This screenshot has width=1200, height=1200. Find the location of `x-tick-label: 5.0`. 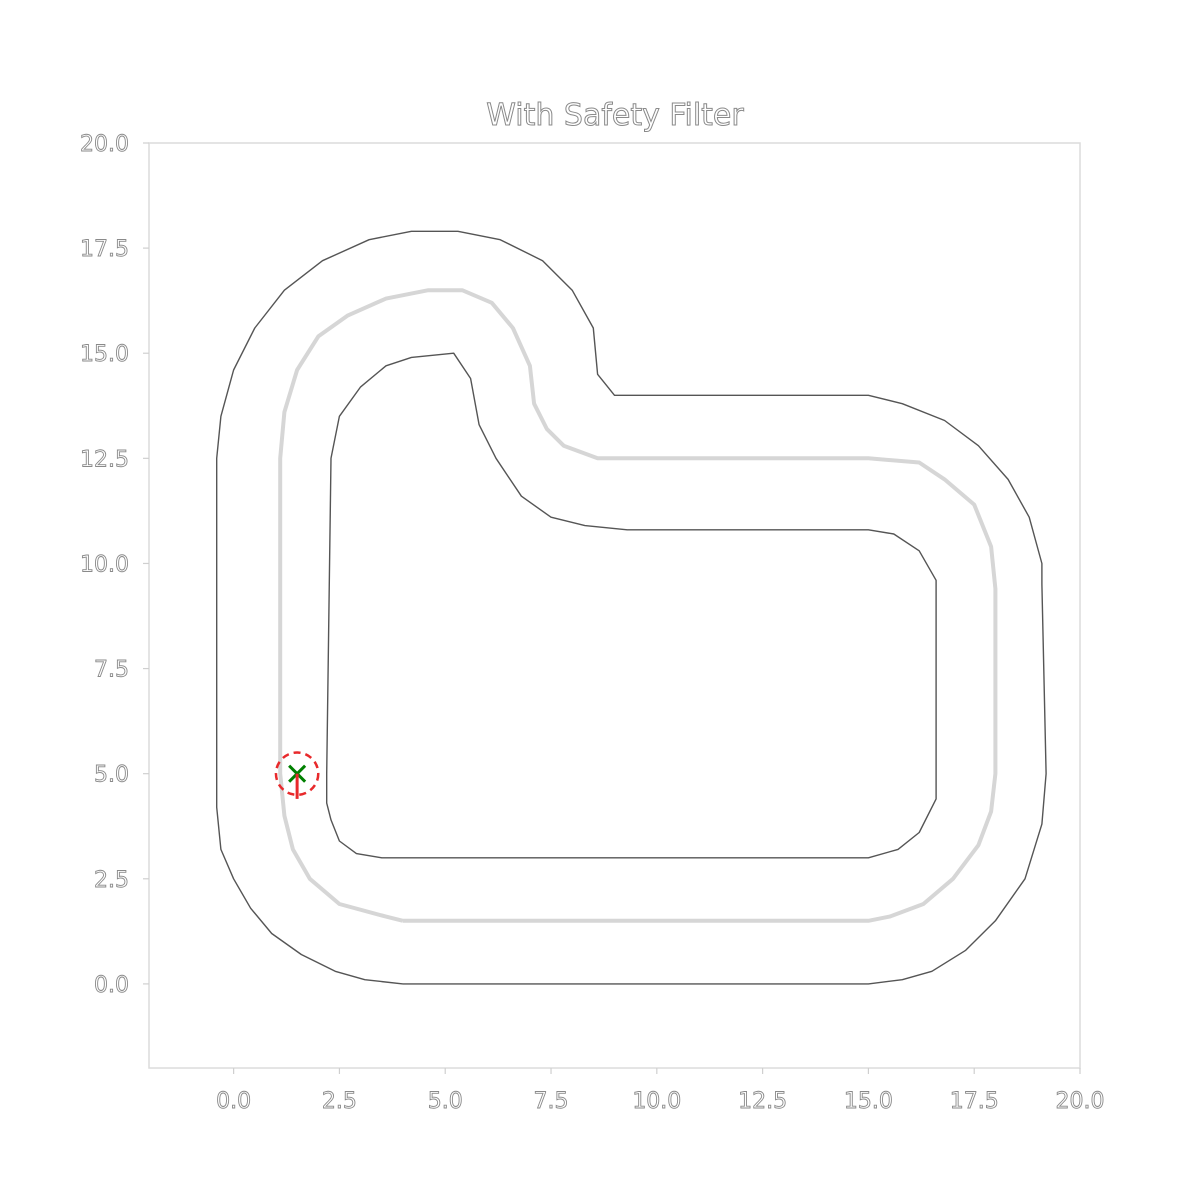

x-tick-label: 5.0 is located at coordinates (445, 1101).